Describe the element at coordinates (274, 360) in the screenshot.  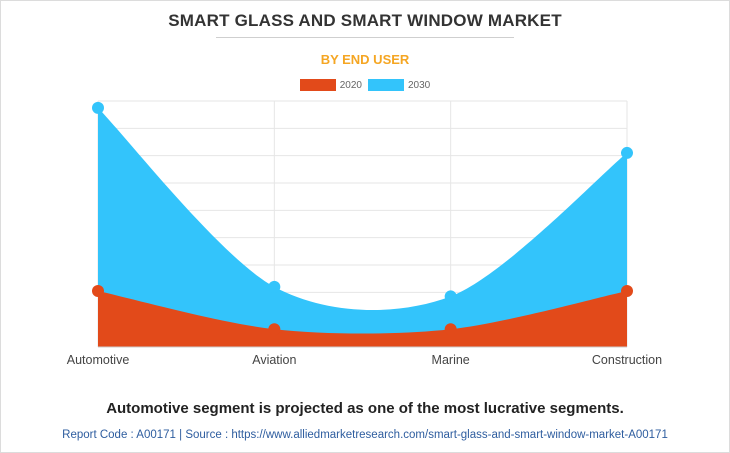
I see `x-tick-label: Aviation` at that location.